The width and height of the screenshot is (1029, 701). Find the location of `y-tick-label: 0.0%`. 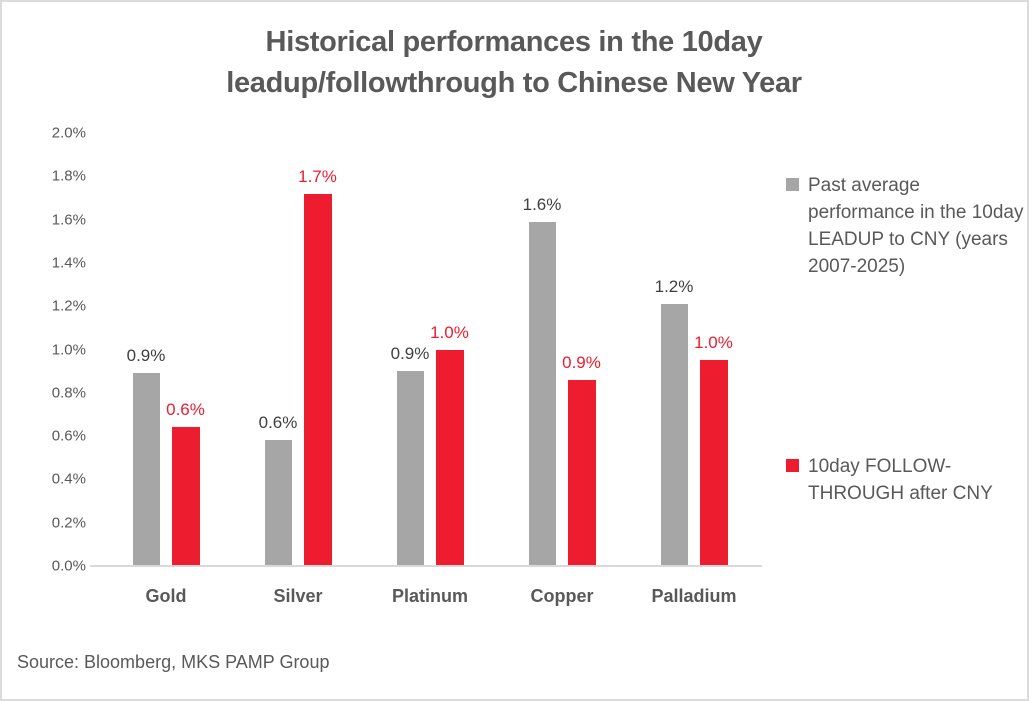

y-tick-label: 0.0% is located at coordinates (68, 566).